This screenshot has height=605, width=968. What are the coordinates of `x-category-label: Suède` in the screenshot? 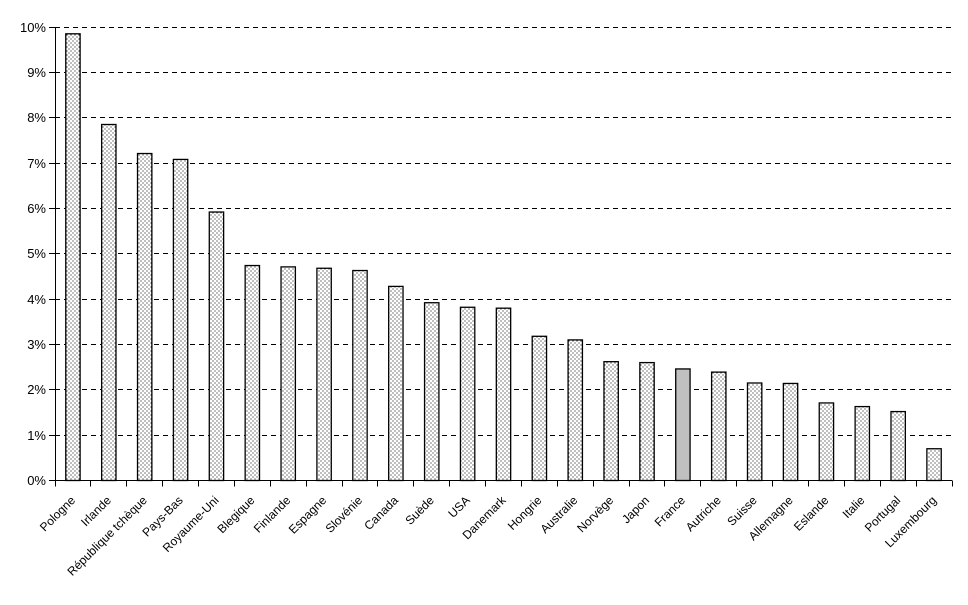 It's located at (419, 510).